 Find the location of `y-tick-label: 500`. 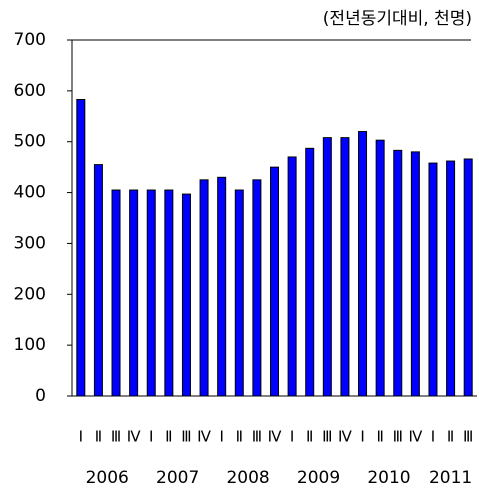

y-tick-label: 500 is located at coordinates (30, 142).